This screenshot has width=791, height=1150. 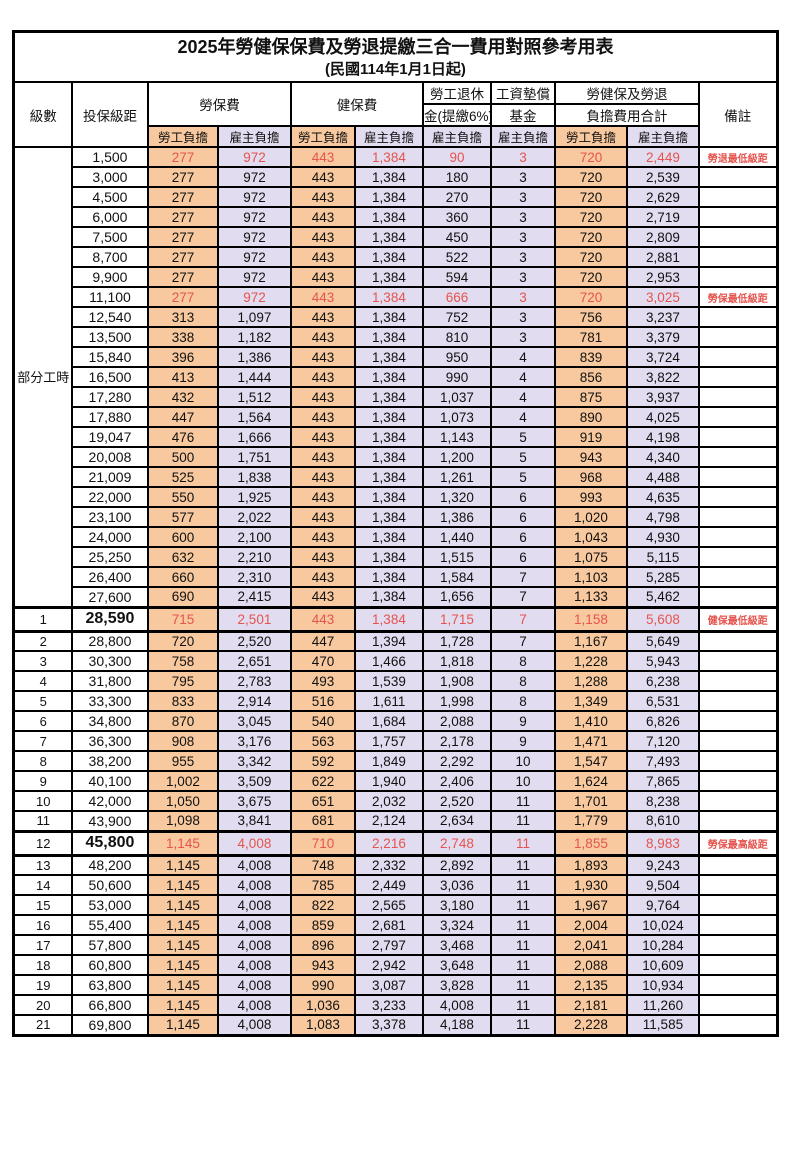 What do you see at coordinates (456, 1025) in the screenshot?
I see `pension-cell: 4,188` at bounding box center [456, 1025].